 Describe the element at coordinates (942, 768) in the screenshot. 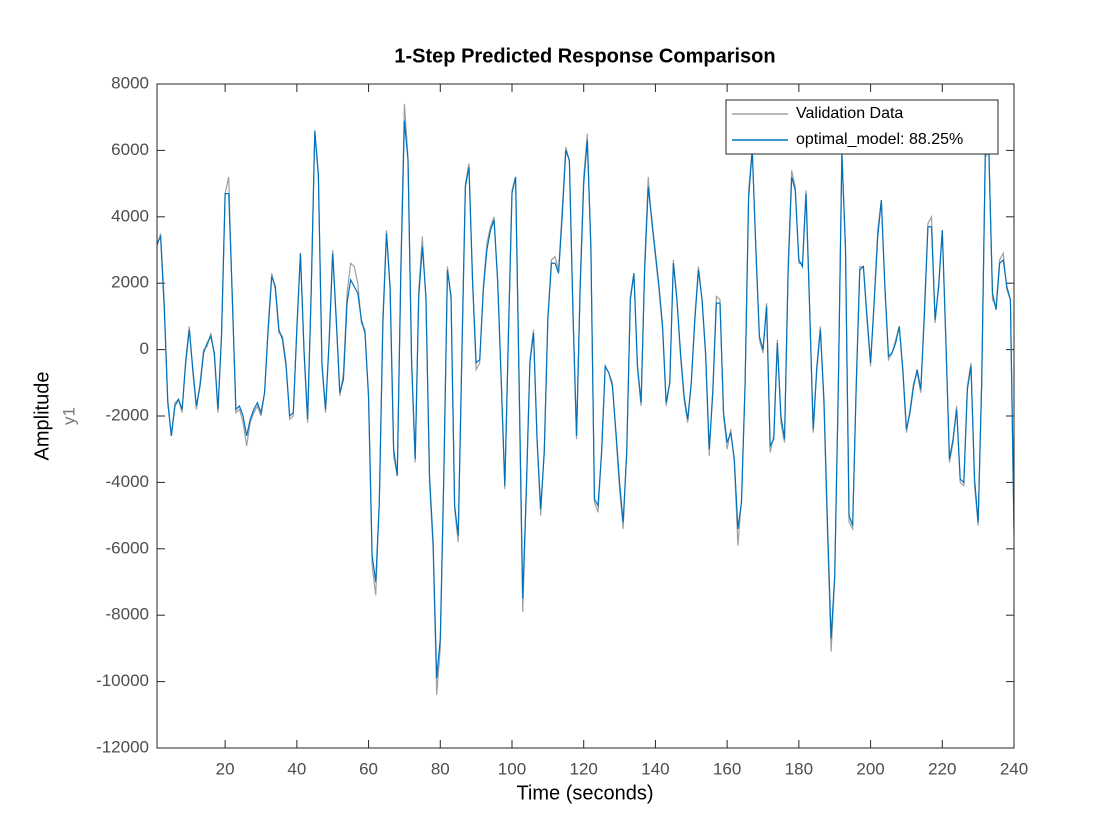

I see `x-tick-label: 220` at that location.